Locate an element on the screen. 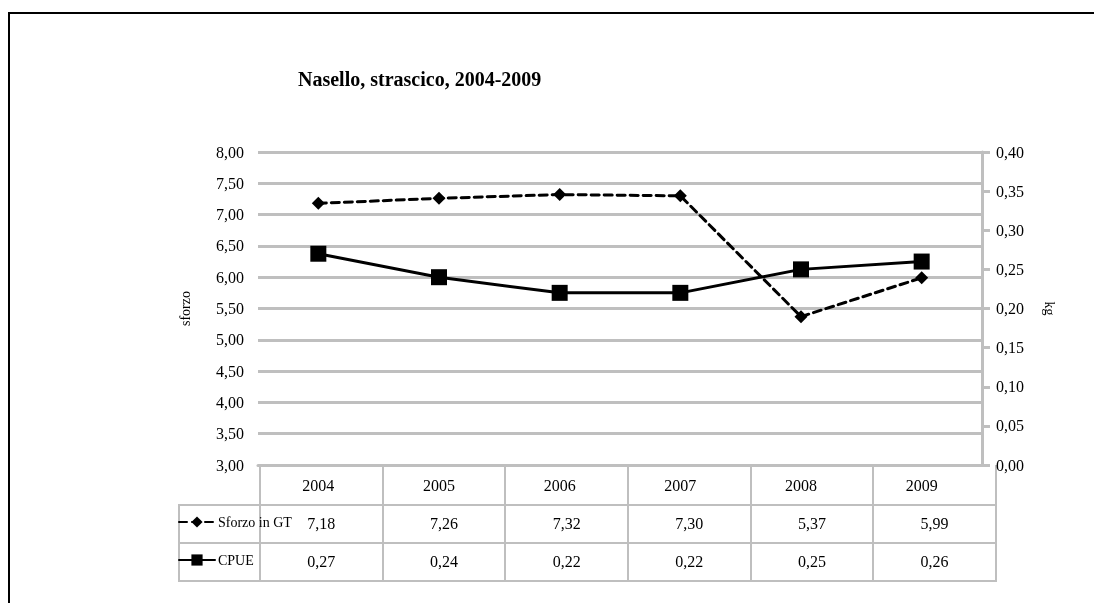  y-tick-label: 4,00 is located at coordinates (230, 402).